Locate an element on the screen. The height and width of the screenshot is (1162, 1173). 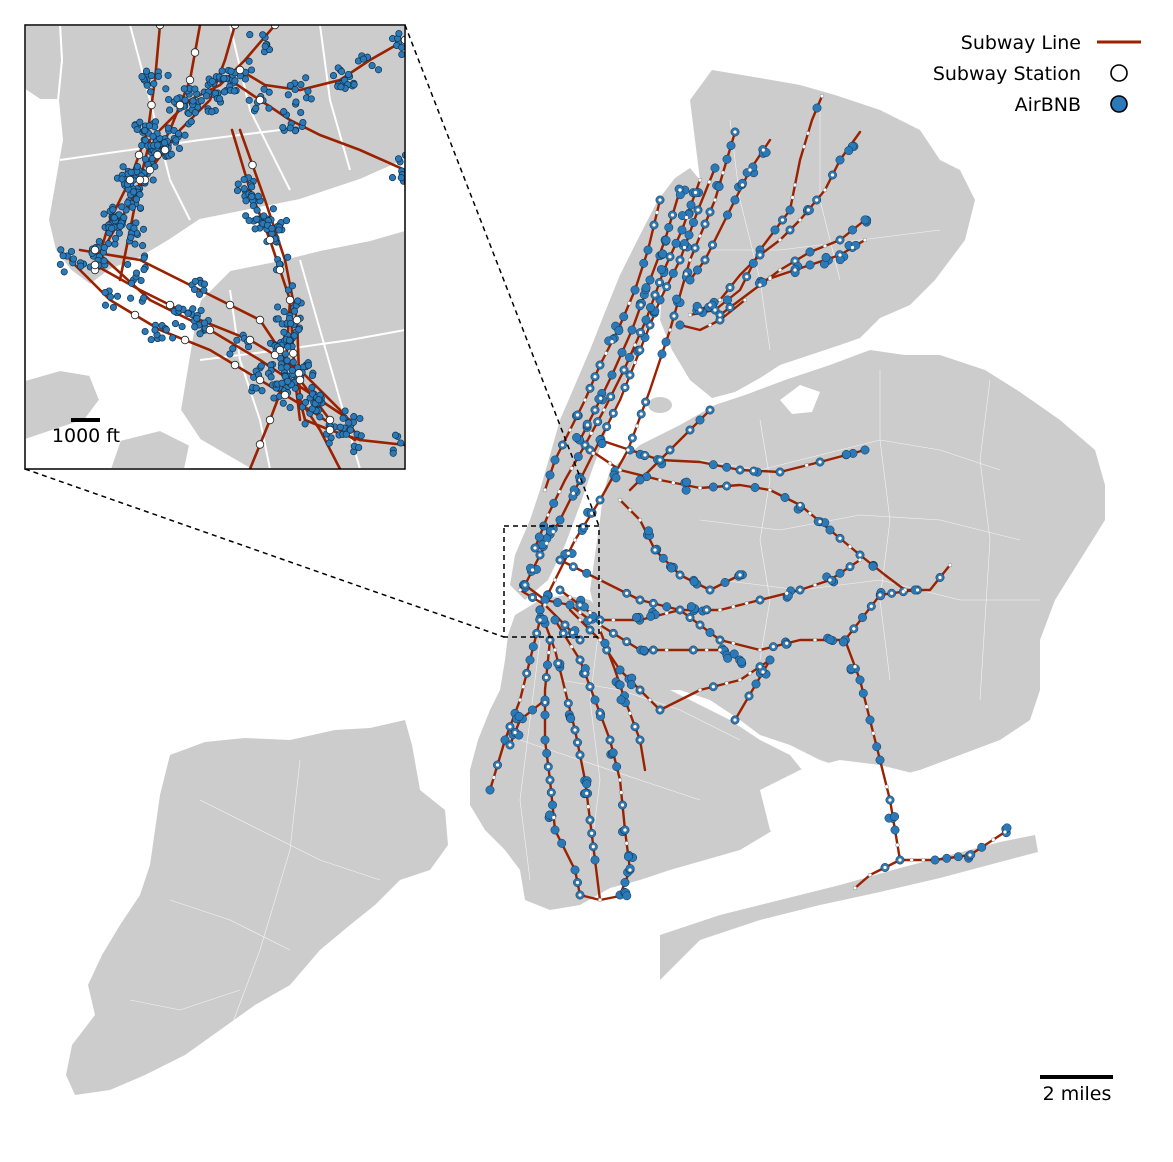
inset-frame is located at coordinates (215, 247).